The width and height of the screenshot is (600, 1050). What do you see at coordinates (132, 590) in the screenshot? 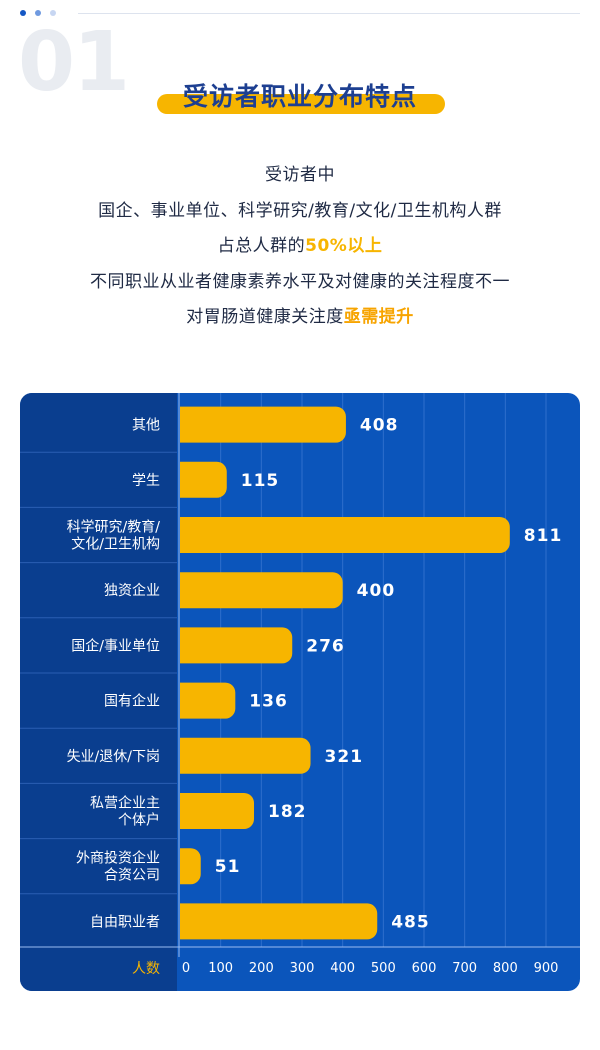
I see `category-label: 独资企业` at bounding box center [132, 590].